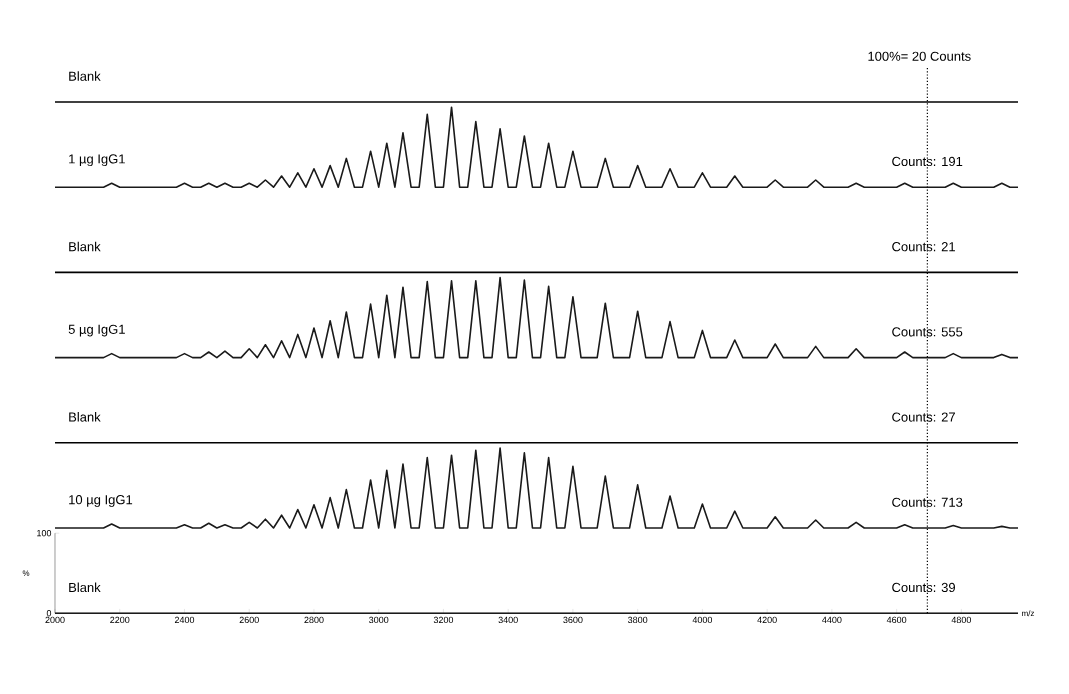  Describe the element at coordinates (49, 613) in the screenshot. I see `y-tick-label: 0` at that location.